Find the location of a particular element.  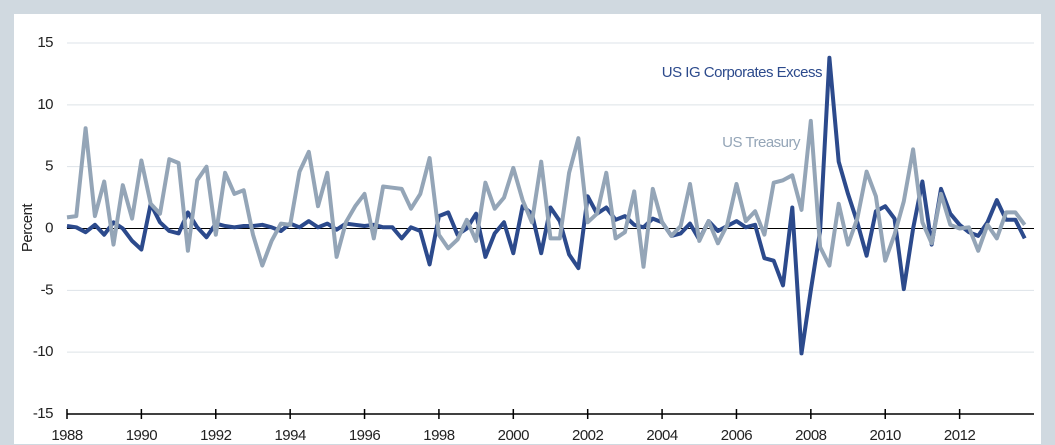

x-tick-label: 1990 is located at coordinates (142, 435).